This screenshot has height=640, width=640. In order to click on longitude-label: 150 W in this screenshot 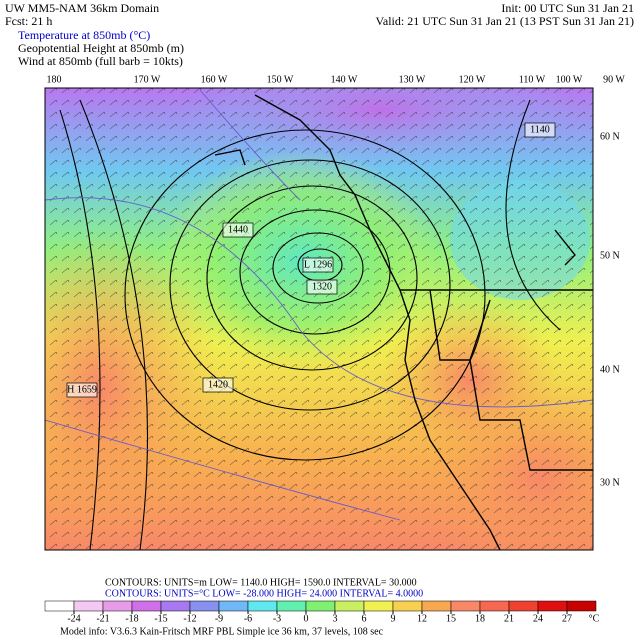, I will do `click(280, 79)`.